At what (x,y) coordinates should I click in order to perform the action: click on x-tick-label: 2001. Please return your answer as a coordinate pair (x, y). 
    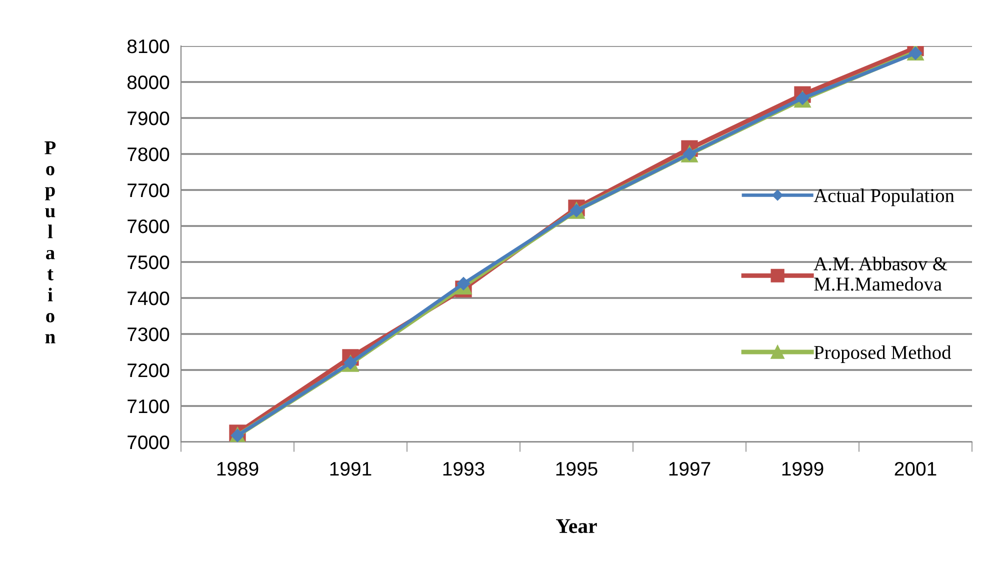
    Looking at the image, I should click on (915, 469).